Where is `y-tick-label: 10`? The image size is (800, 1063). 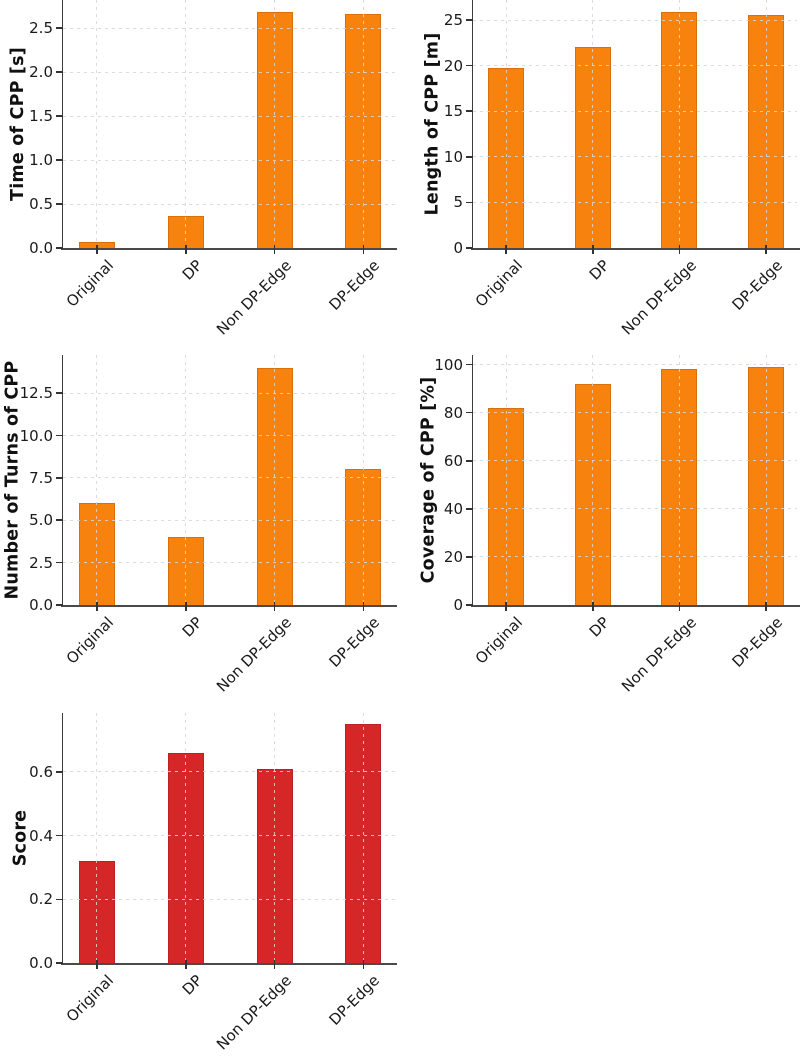 y-tick-label: 10 is located at coordinates (453, 156).